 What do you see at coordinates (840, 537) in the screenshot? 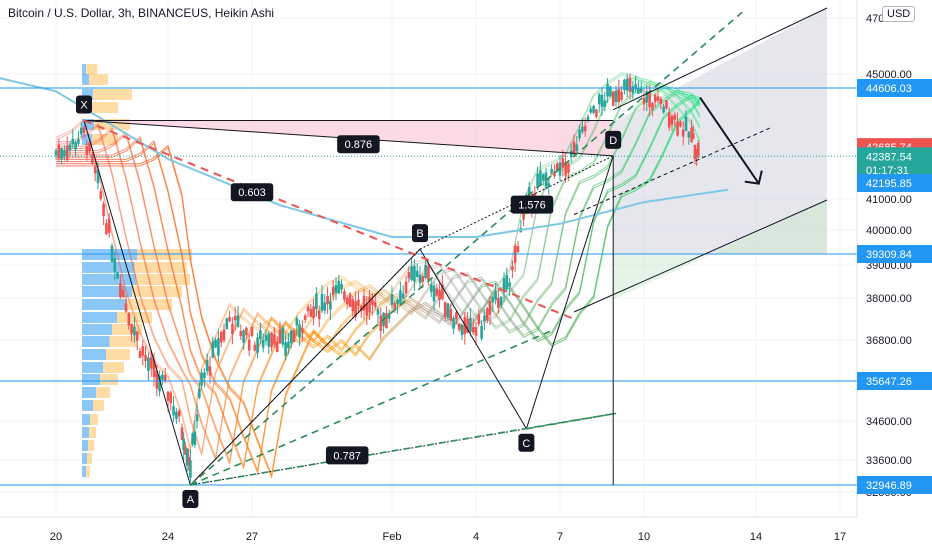
I see `time-tick-label: 17` at bounding box center [840, 537].